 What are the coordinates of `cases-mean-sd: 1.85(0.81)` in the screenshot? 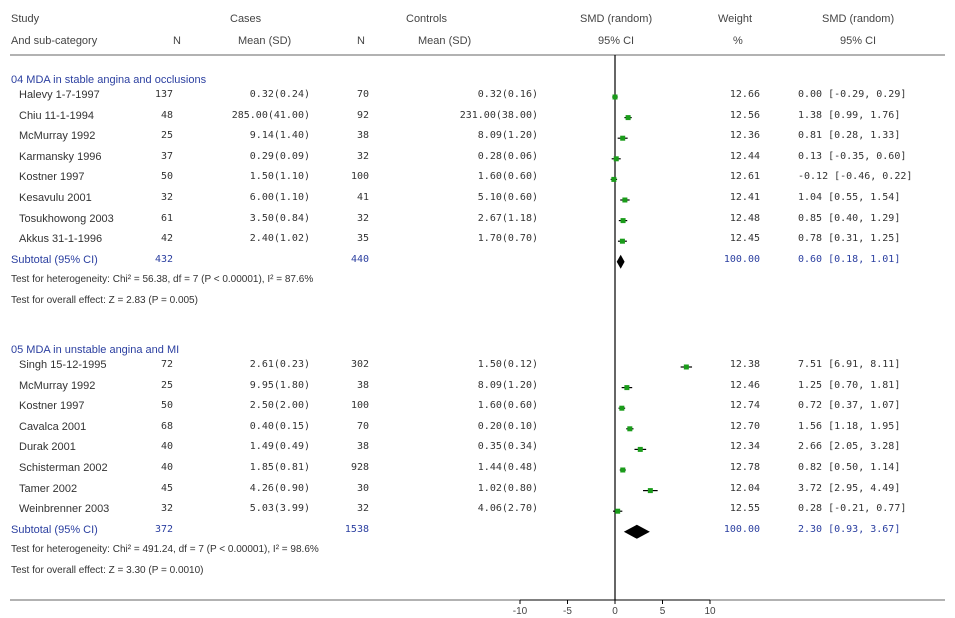 It's located at (279, 467).